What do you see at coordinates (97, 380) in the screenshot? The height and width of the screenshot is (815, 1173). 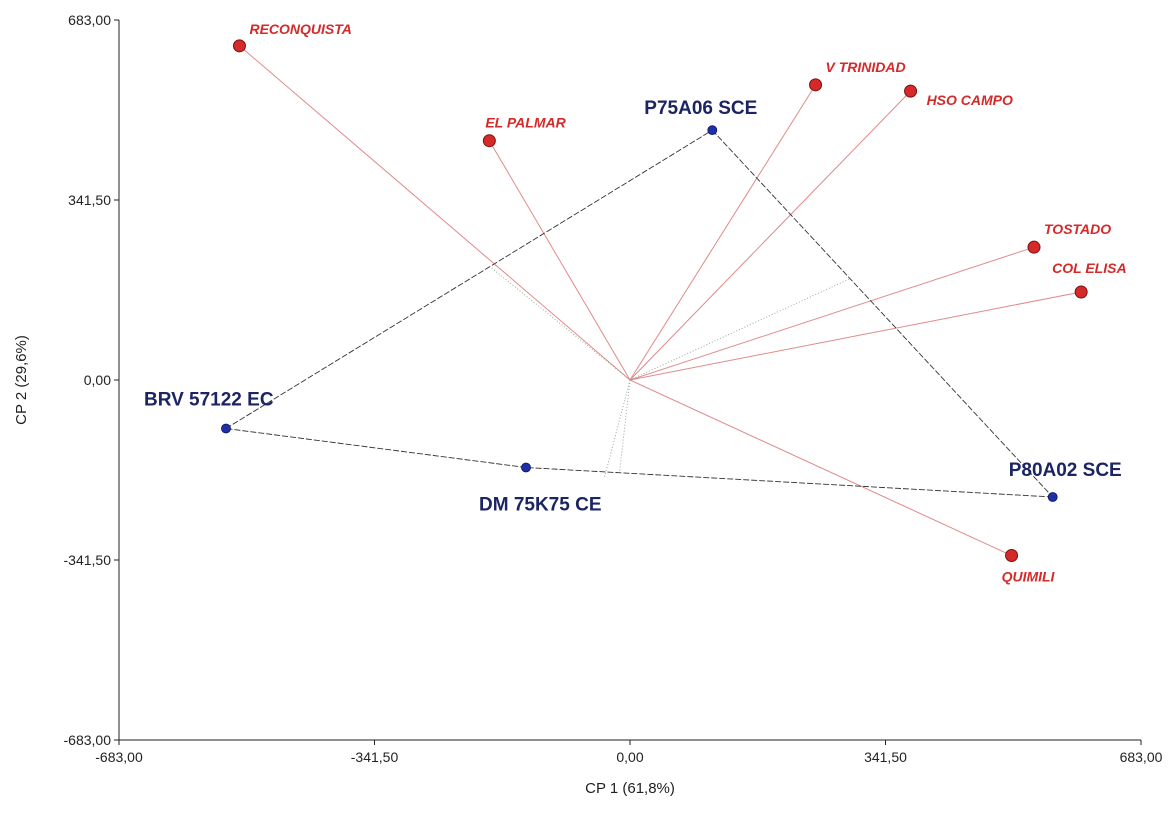 I see `y-tick-label: 0,00` at bounding box center [97, 380].